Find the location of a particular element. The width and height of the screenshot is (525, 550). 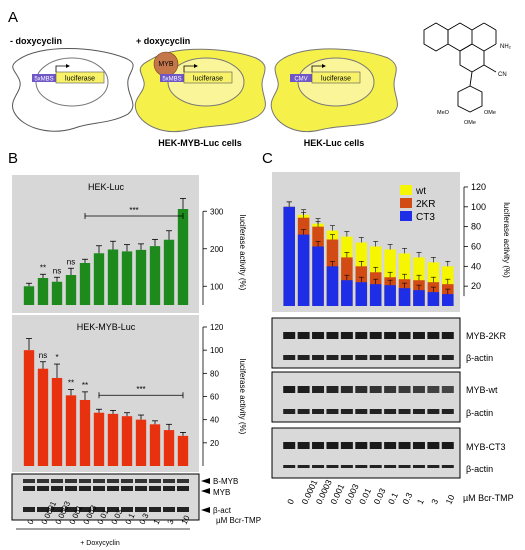

panel-label-b: B is located at coordinates (13, 158).